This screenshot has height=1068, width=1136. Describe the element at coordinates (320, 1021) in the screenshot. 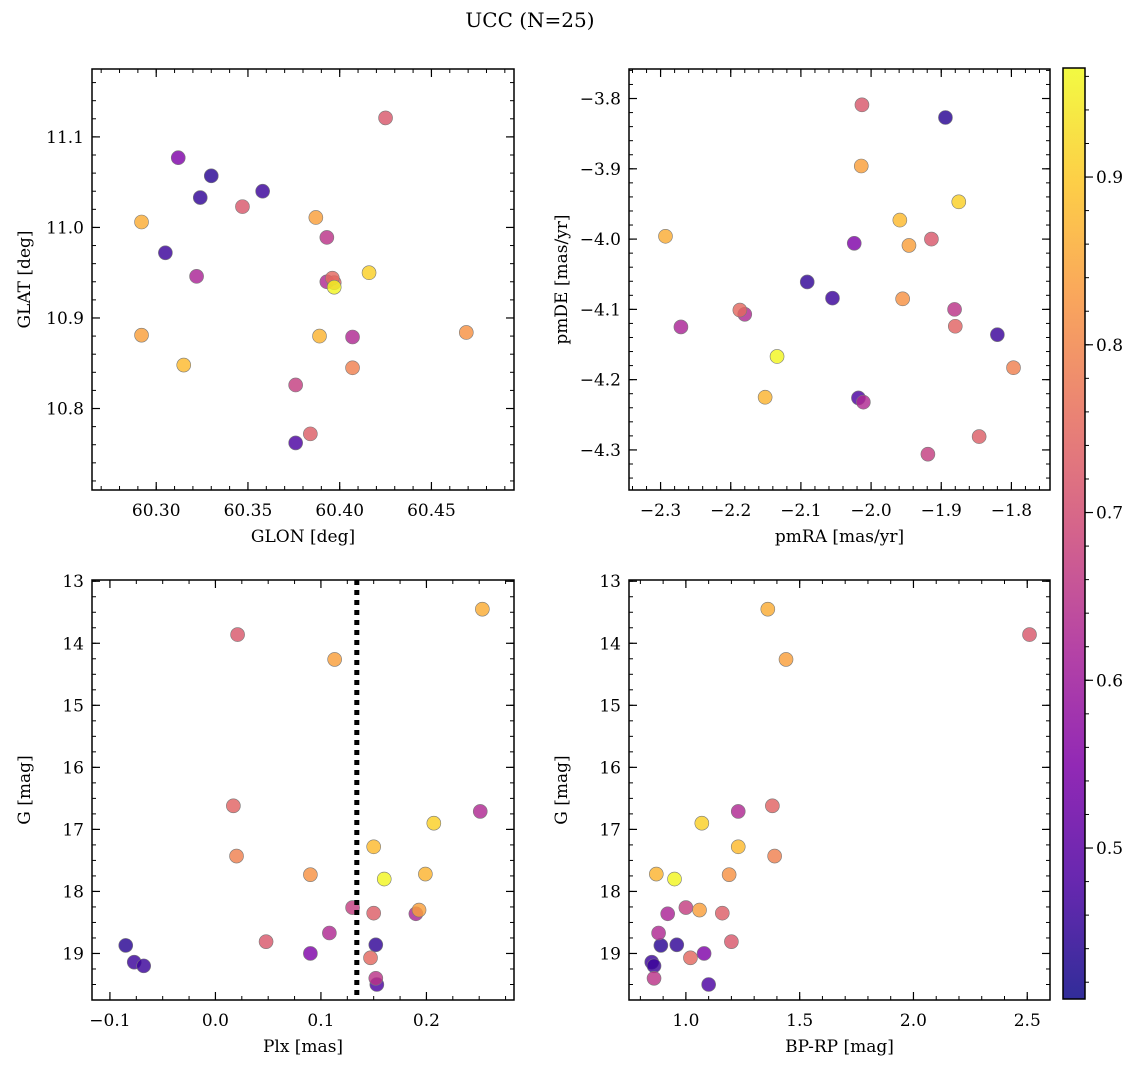

I see `x-tick-label: 0.1` at that location.